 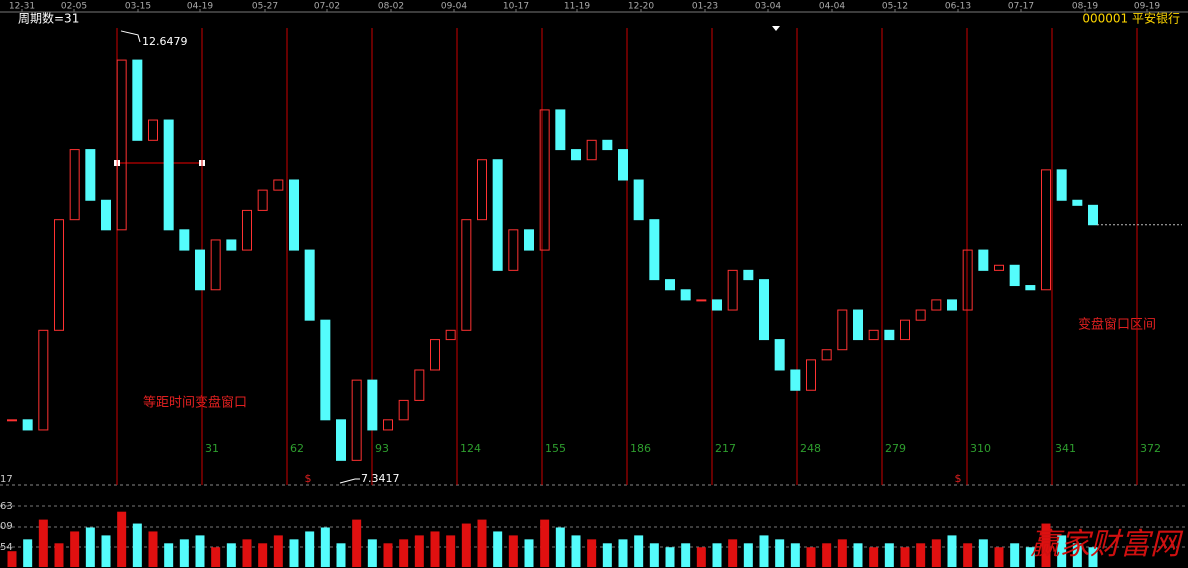 What do you see at coordinates (776, 28) in the screenshot?
I see `cursor-marker` at bounding box center [776, 28].